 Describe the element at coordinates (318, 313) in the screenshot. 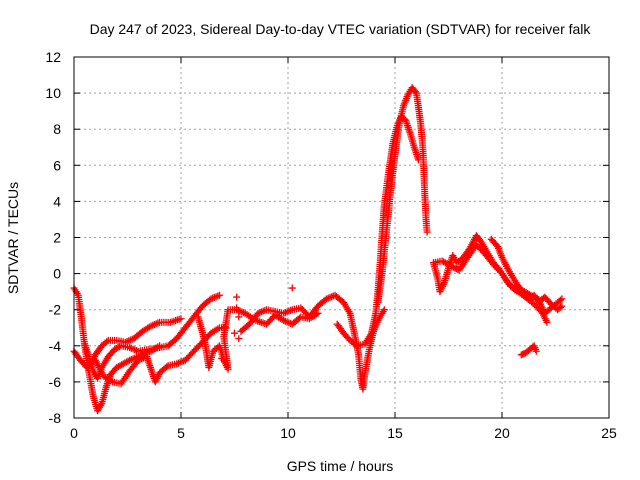

I see `data-point-track-e` at that location.